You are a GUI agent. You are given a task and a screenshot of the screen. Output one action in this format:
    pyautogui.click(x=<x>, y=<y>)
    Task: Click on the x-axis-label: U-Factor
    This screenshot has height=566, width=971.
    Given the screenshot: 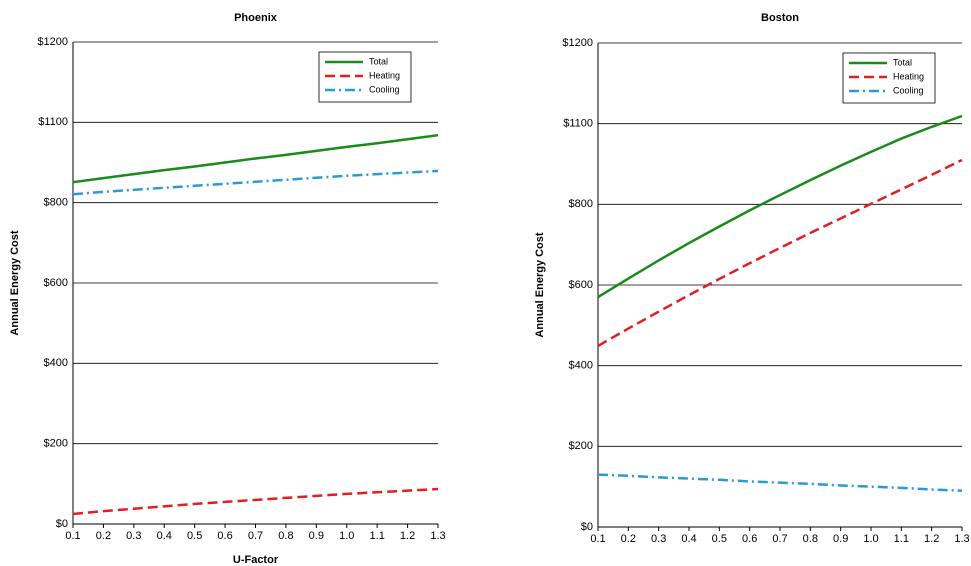 What is the action you would take?
    pyautogui.click(x=256, y=560)
    